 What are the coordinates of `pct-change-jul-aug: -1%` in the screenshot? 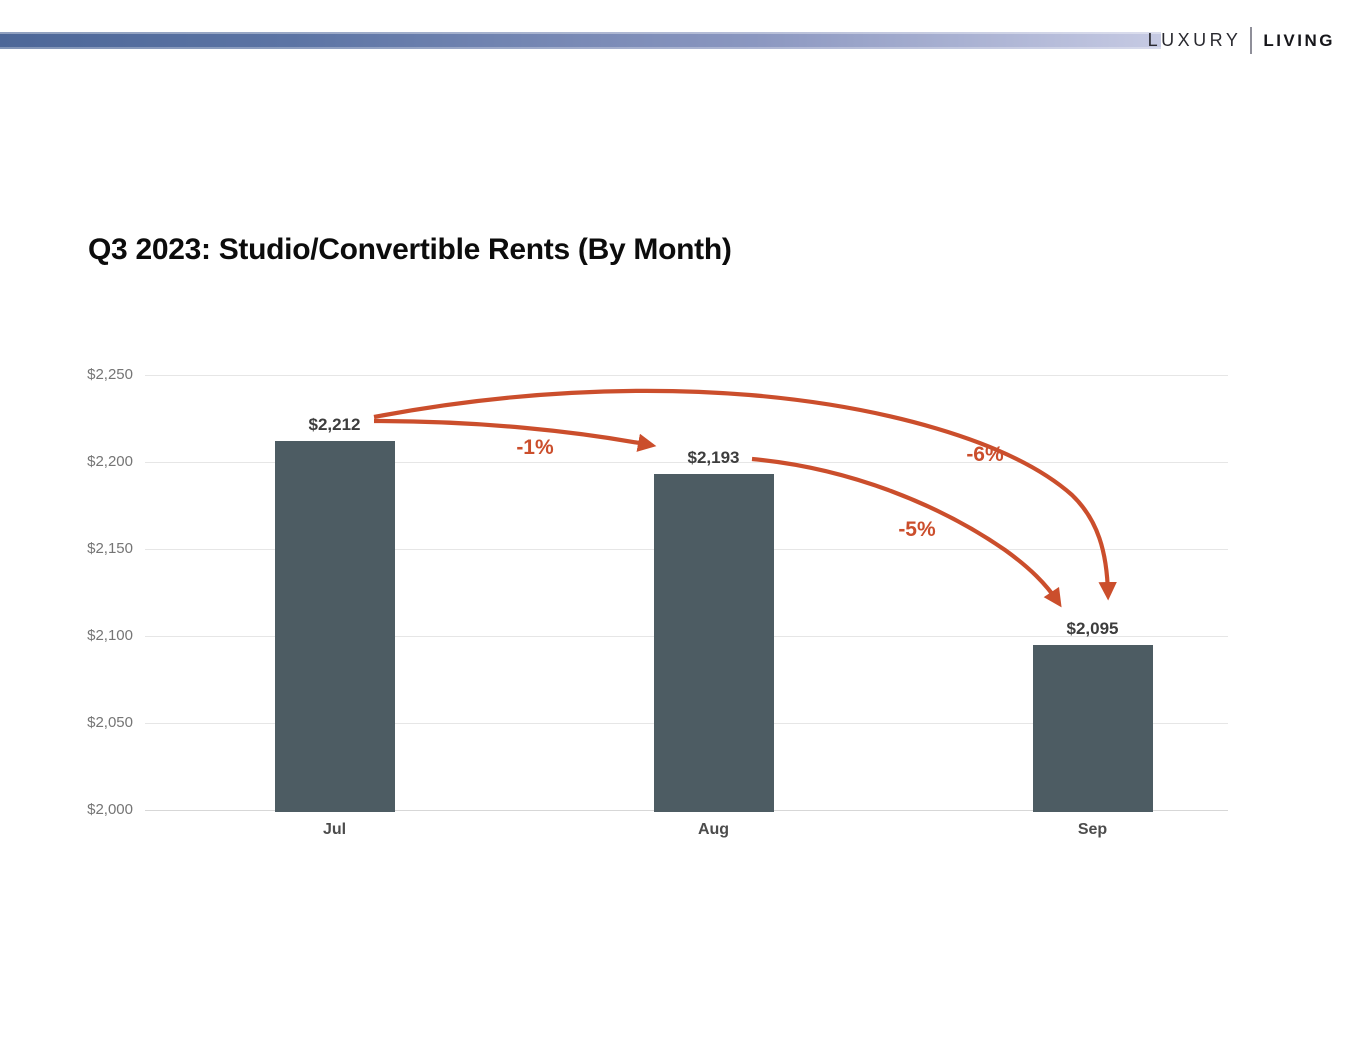 It's located at (535, 447).